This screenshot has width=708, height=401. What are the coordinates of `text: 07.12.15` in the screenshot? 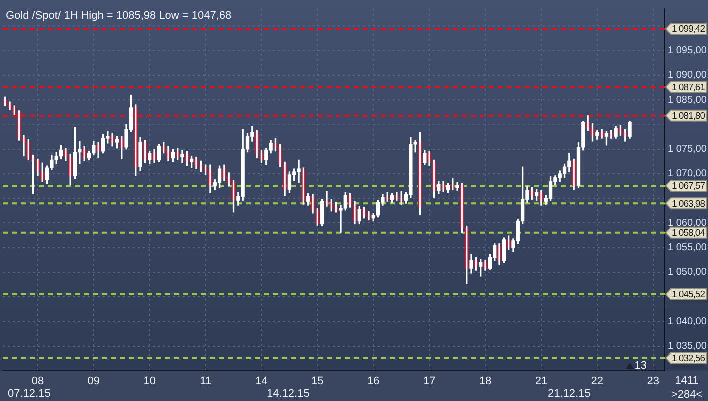 It's located at (29, 394).